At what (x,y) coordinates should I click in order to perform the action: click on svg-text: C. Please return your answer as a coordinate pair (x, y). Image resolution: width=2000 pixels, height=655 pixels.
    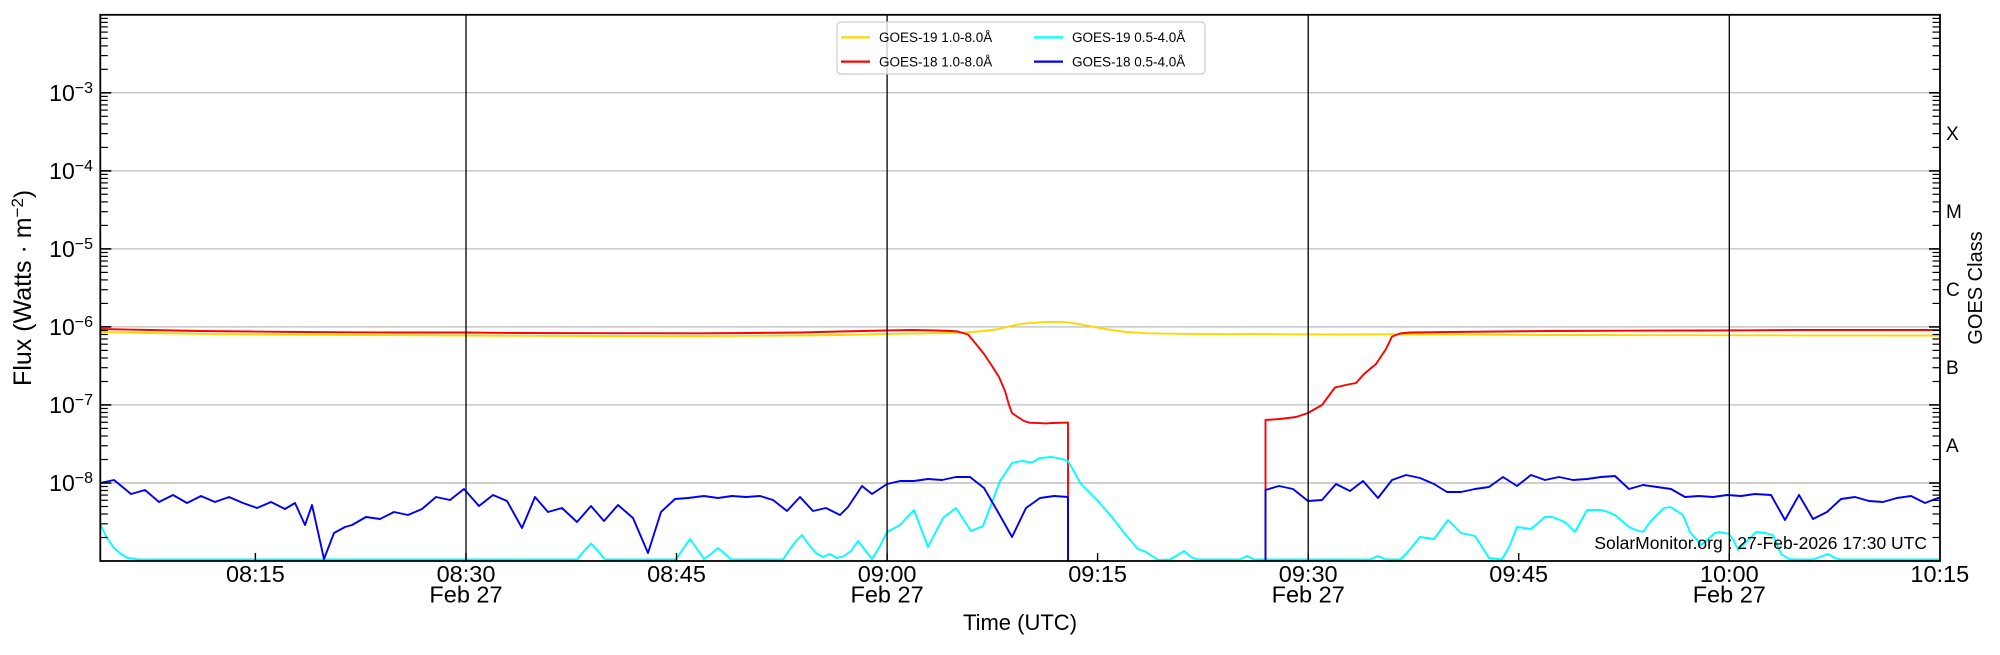
    Looking at the image, I should click on (1953, 290).